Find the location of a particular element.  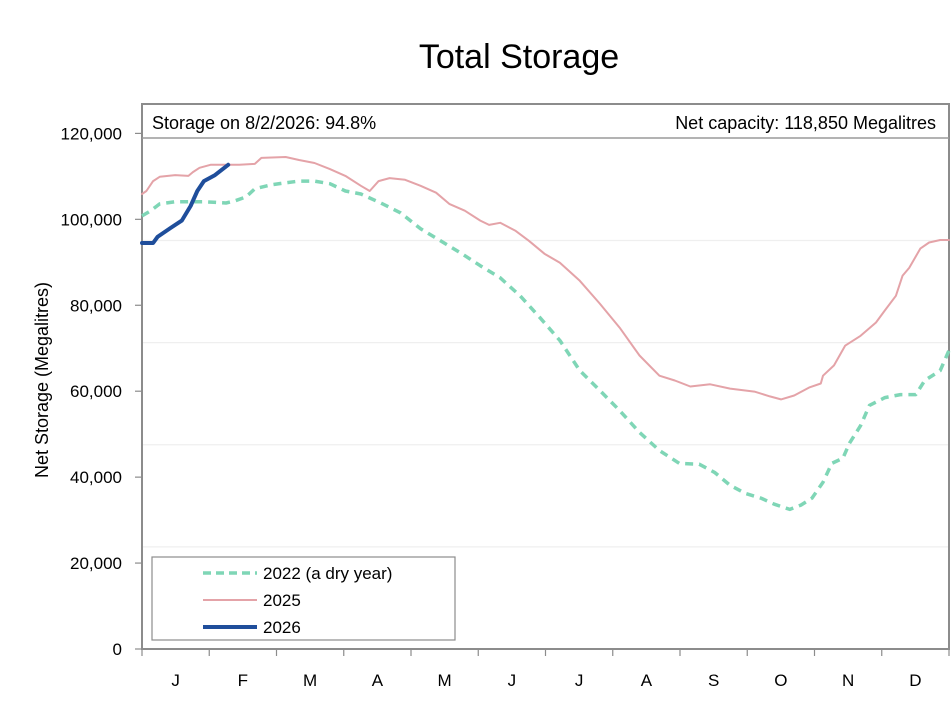

y-tick-label: 40,000 is located at coordinates (96, 477).